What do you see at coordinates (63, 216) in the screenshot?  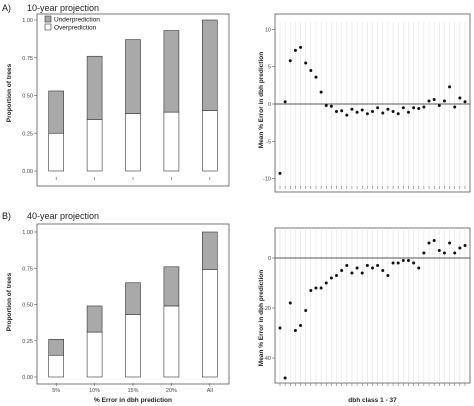 I see `panel-b-title: 40-year projection` at bounding box center [63, 216].